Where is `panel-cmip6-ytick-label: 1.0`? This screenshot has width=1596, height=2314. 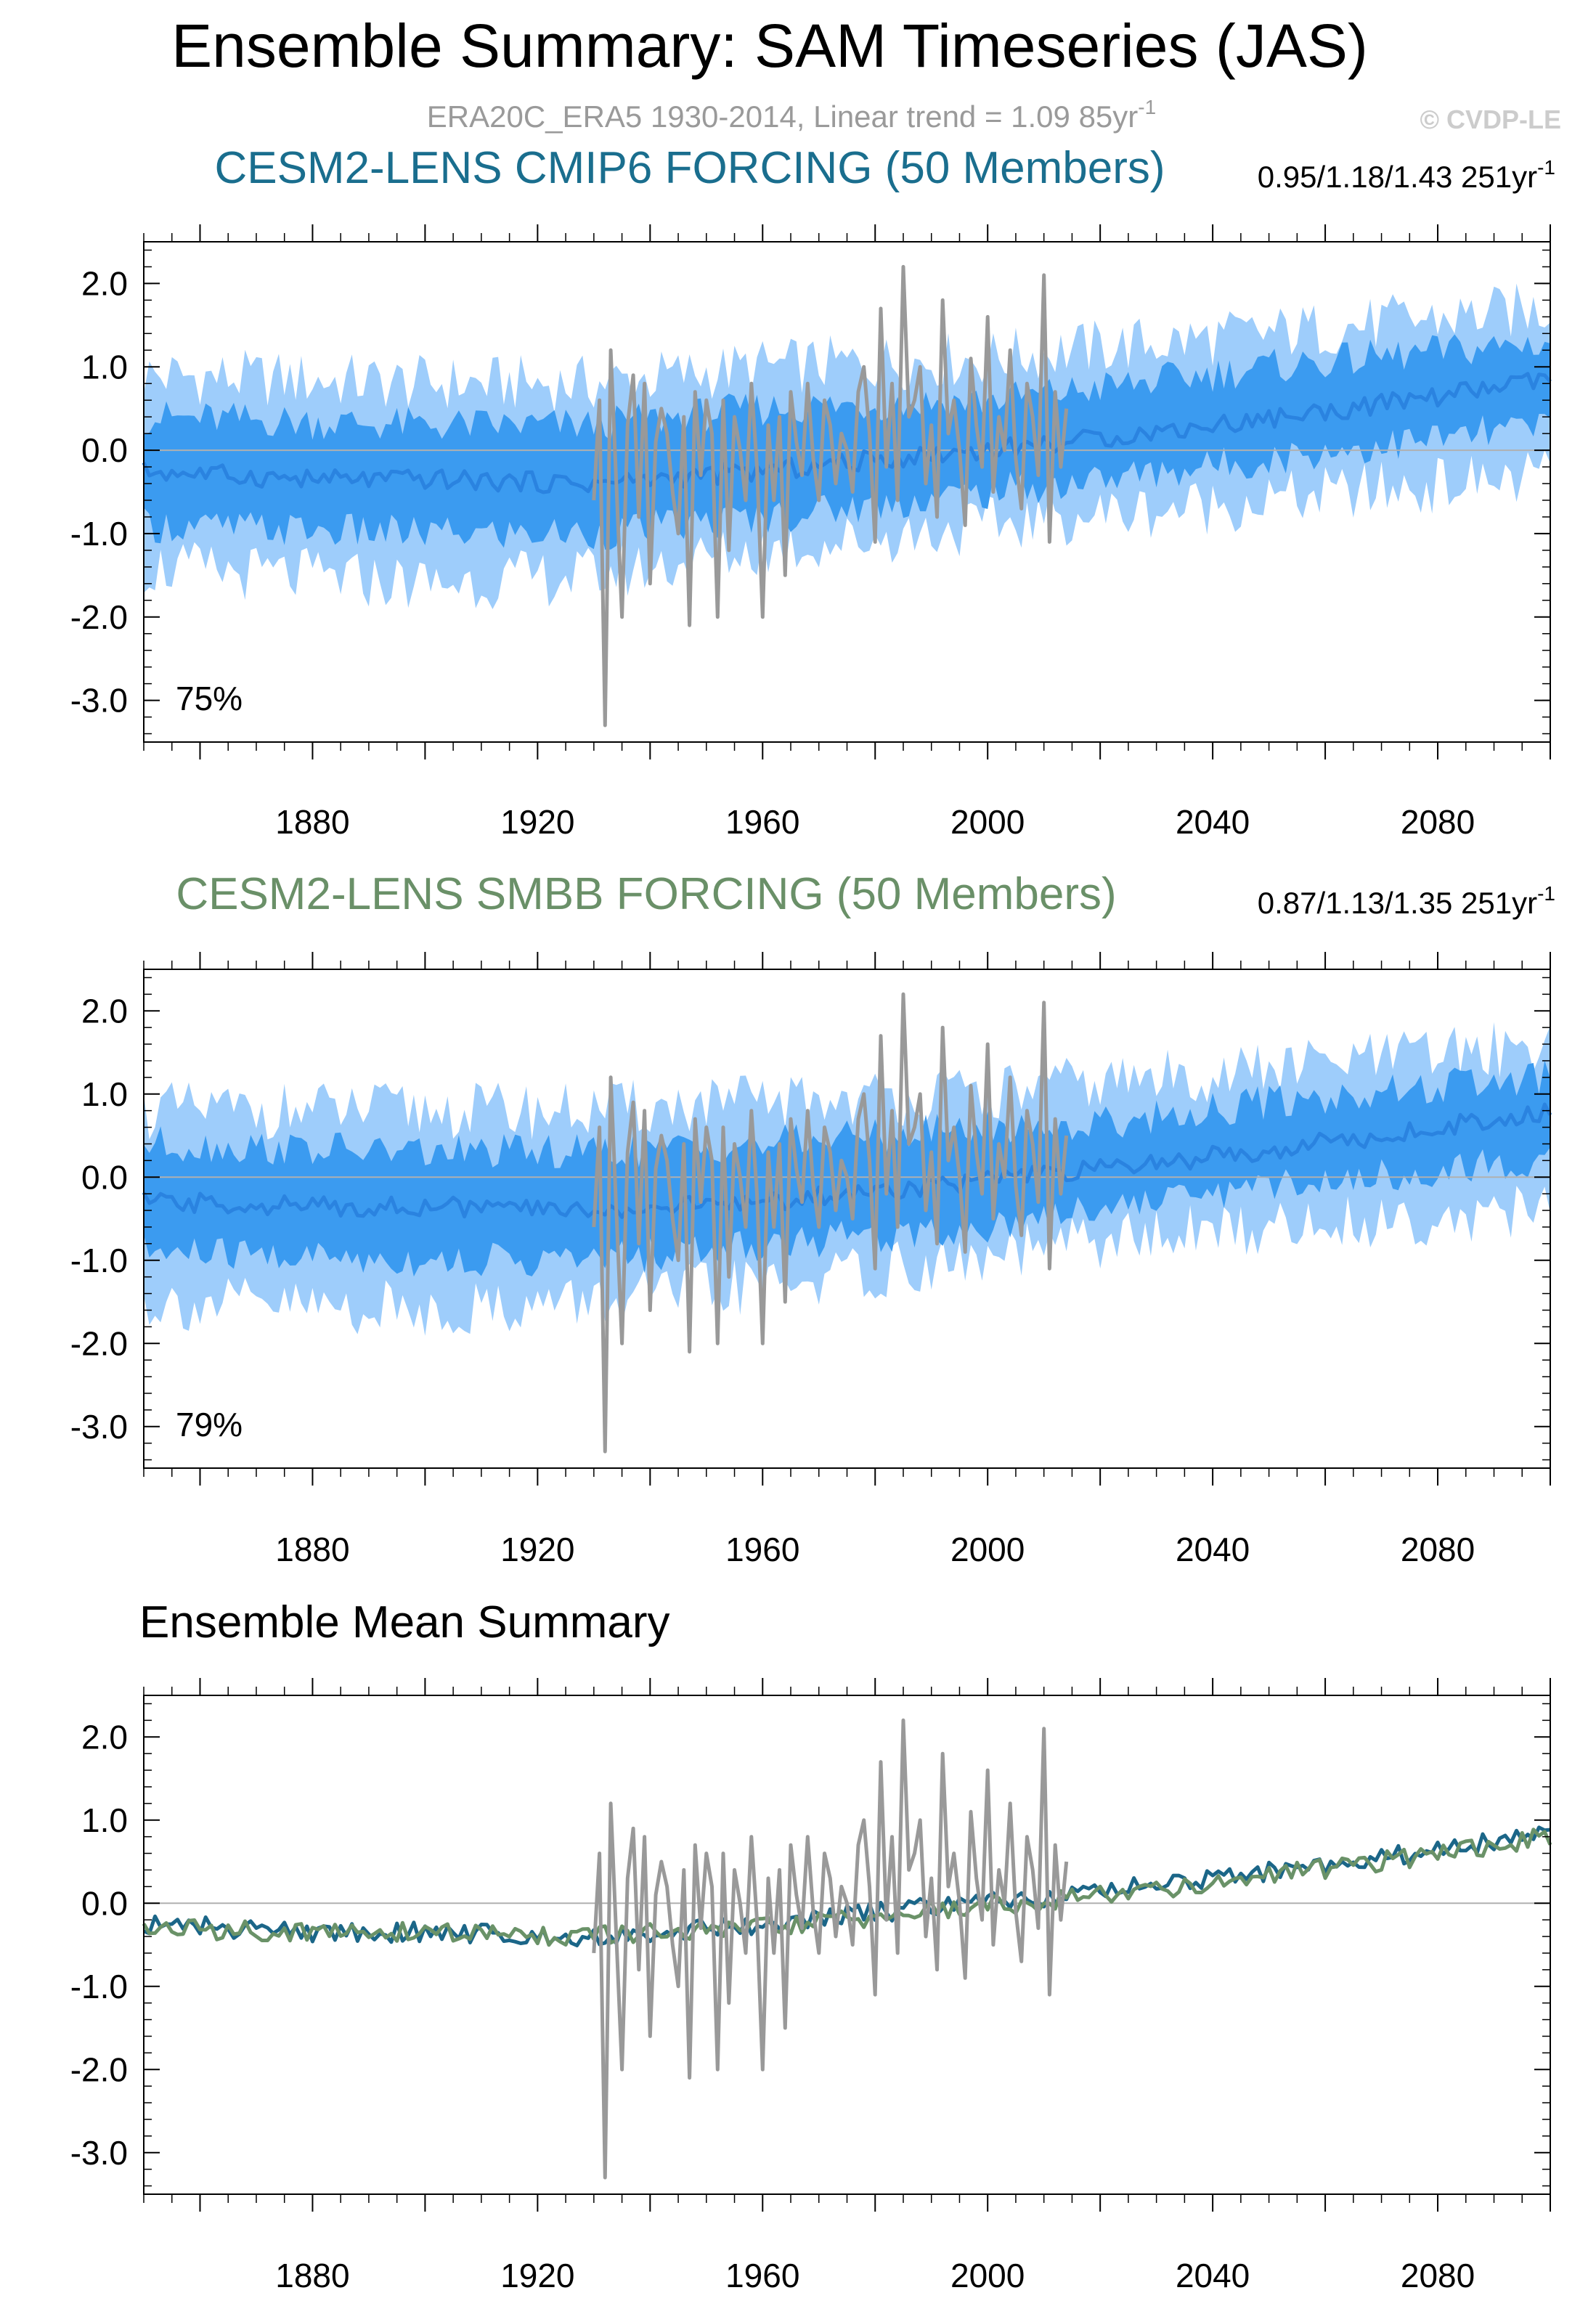
panel-cmip6-ytick-label: 1.0 is located at coordinates (104, 367).